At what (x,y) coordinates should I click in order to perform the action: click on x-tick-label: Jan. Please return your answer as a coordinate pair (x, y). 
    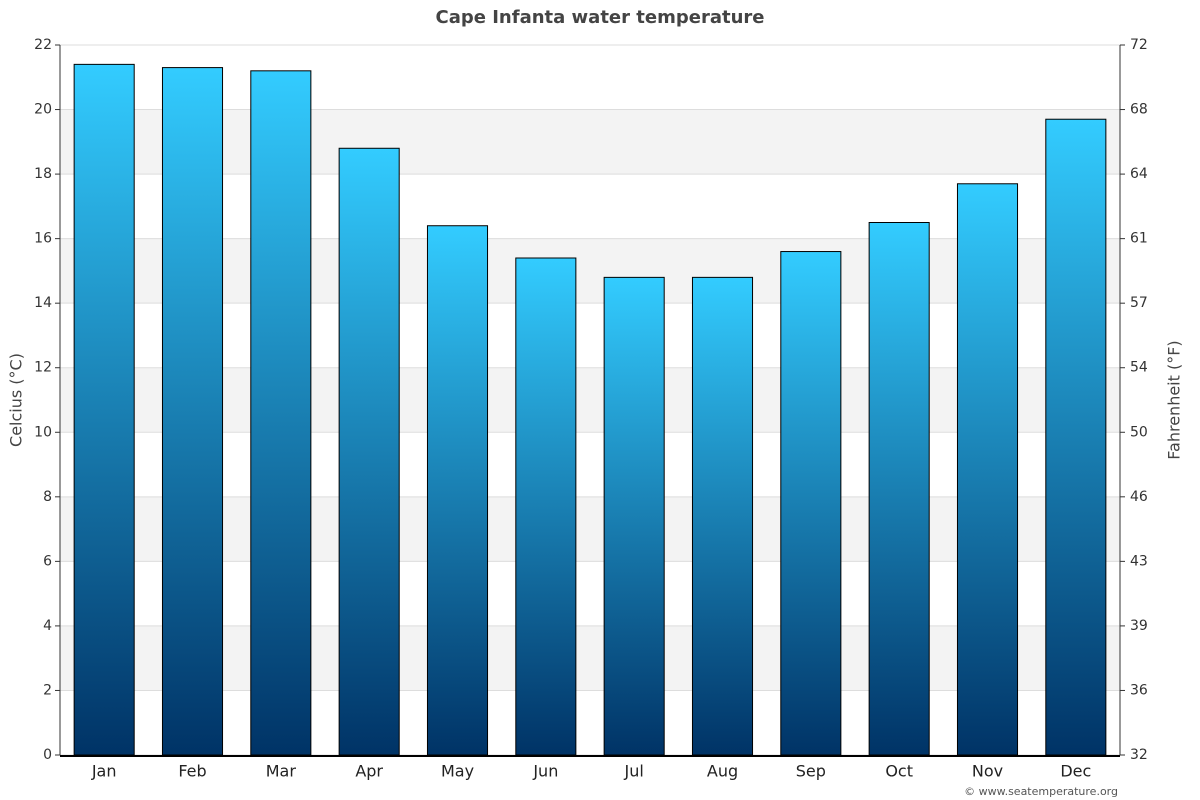
    Looking at the image, I should click on (104, 771).